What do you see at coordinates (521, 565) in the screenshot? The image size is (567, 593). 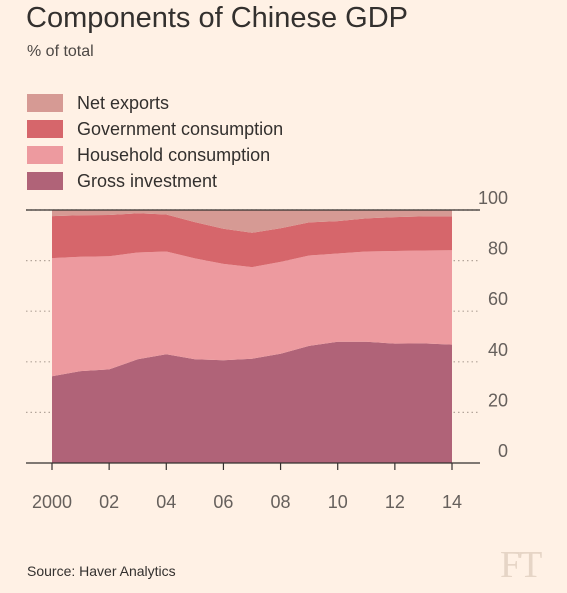 I see `ft-logo: FT` at bounding box center [521, 565].